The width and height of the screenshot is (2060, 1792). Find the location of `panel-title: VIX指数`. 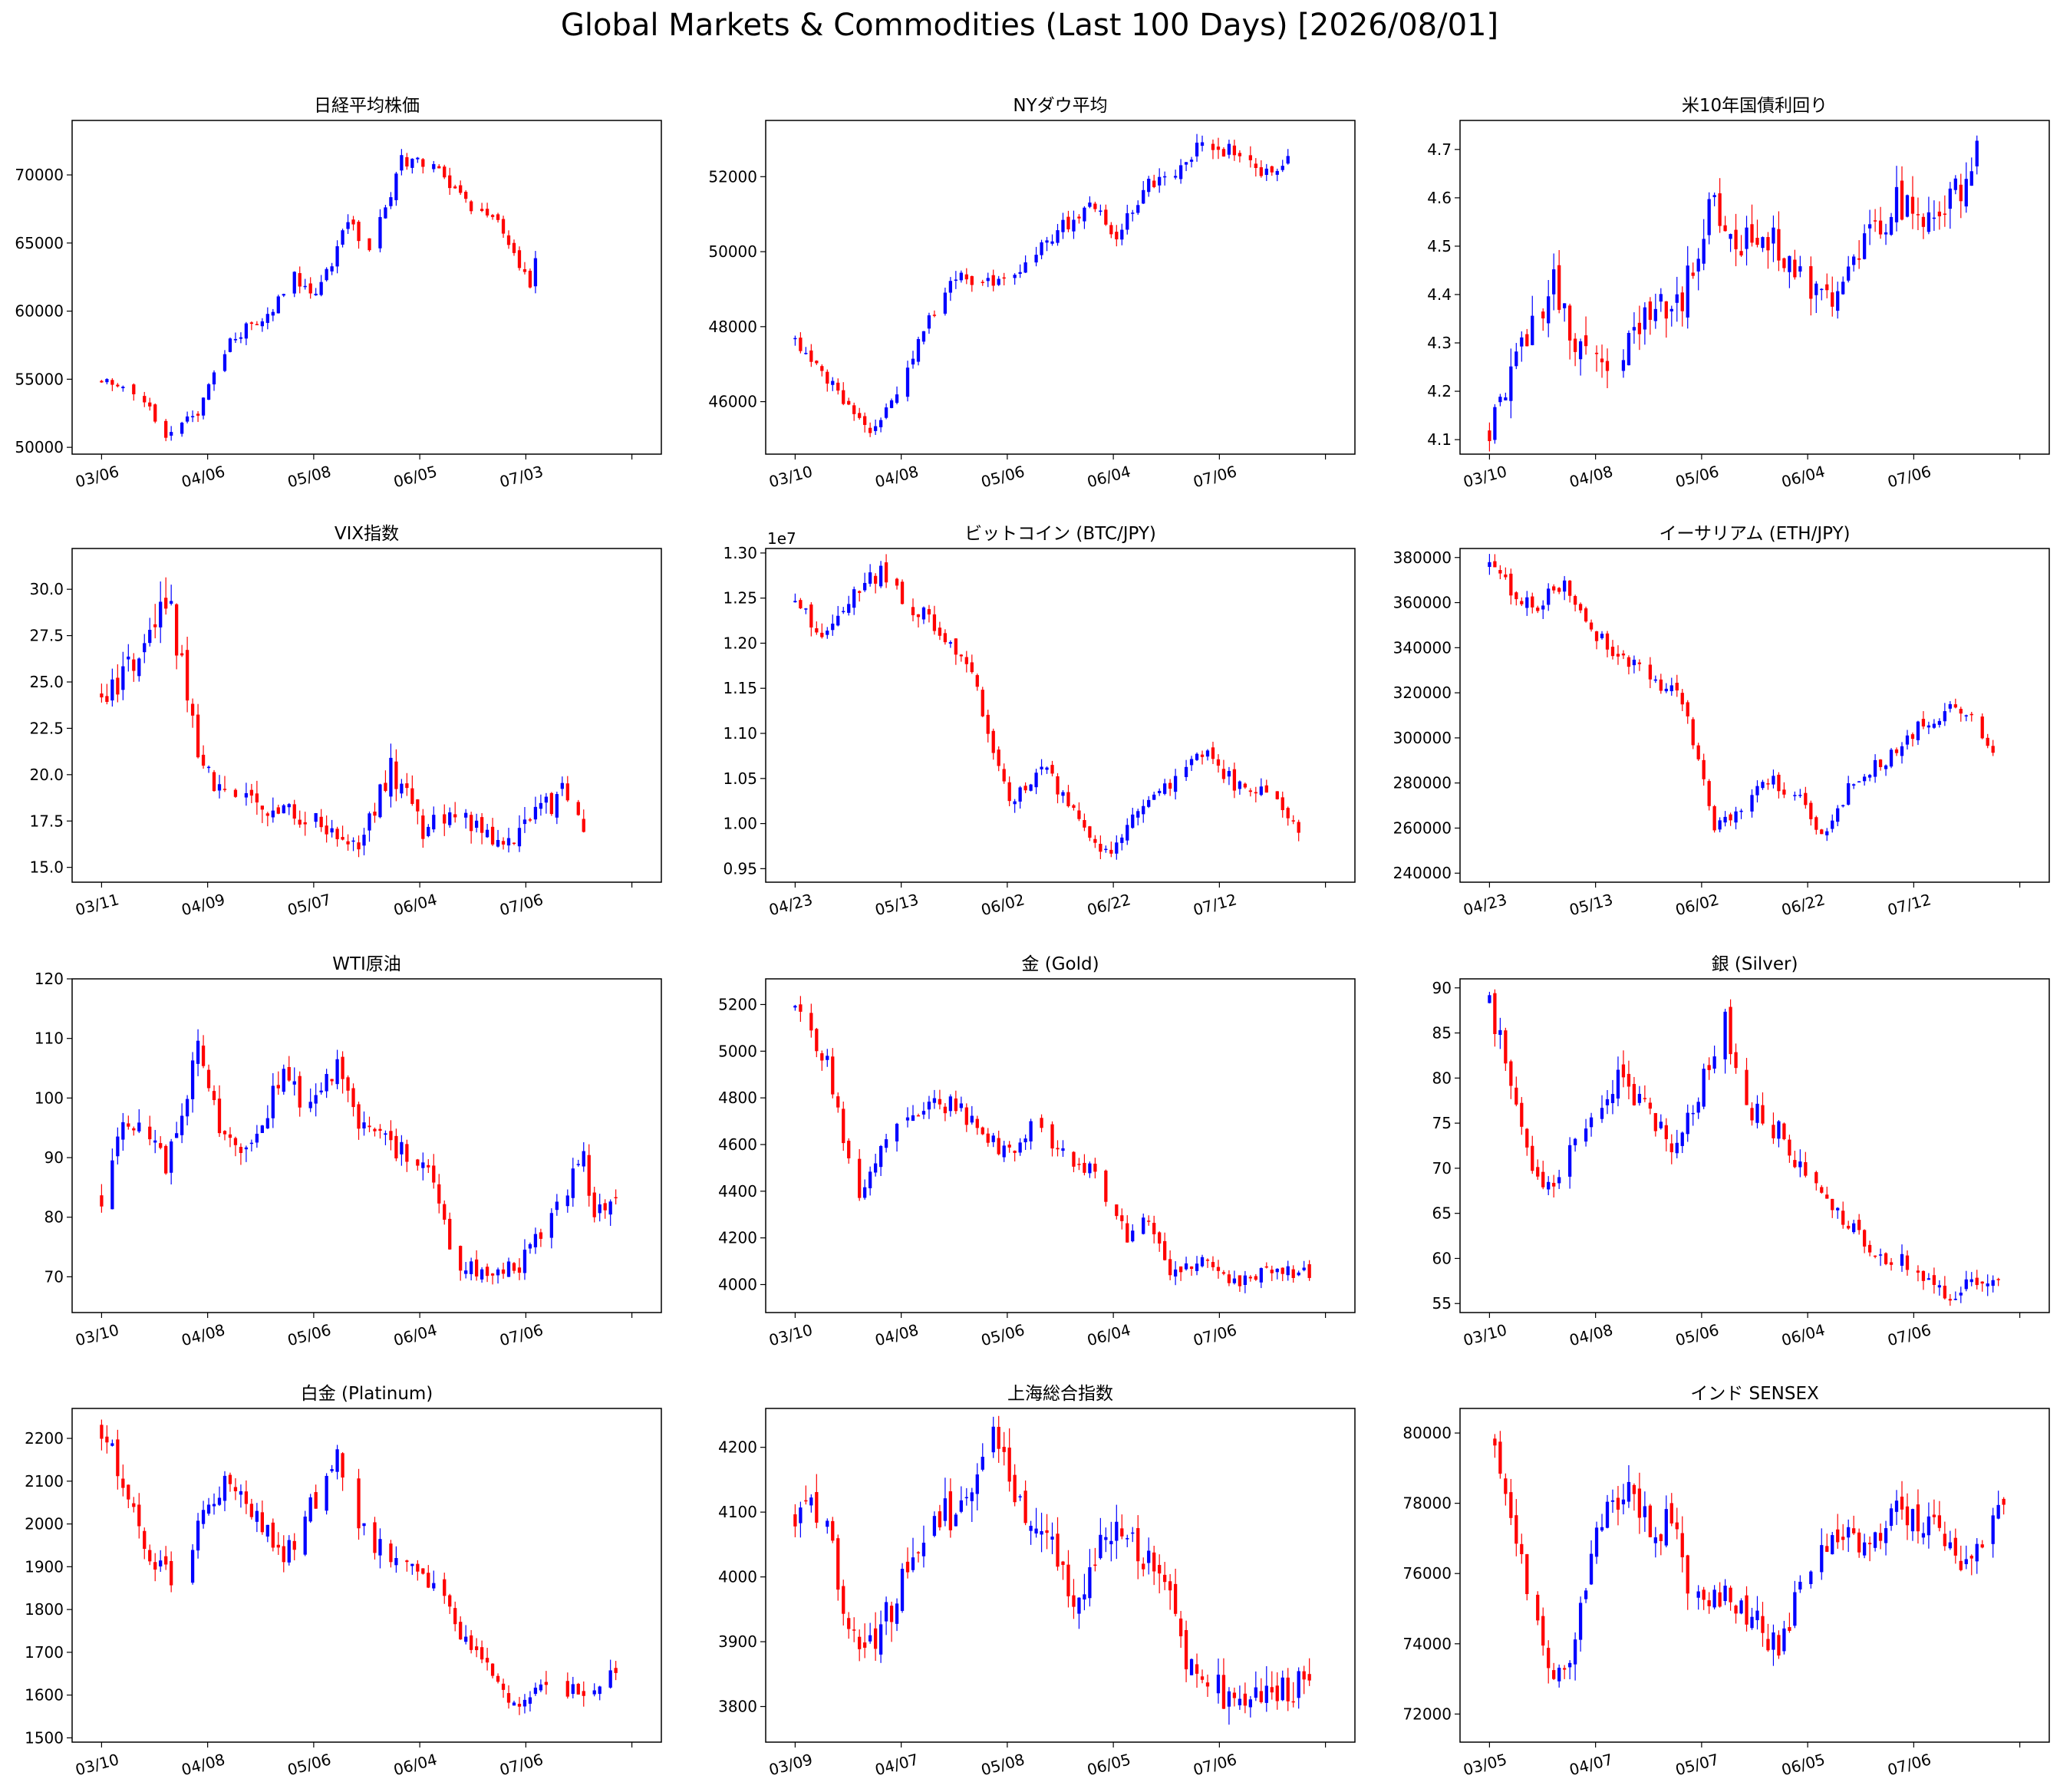

panel-title: VIX指数 is located at coordinates (367, 534).